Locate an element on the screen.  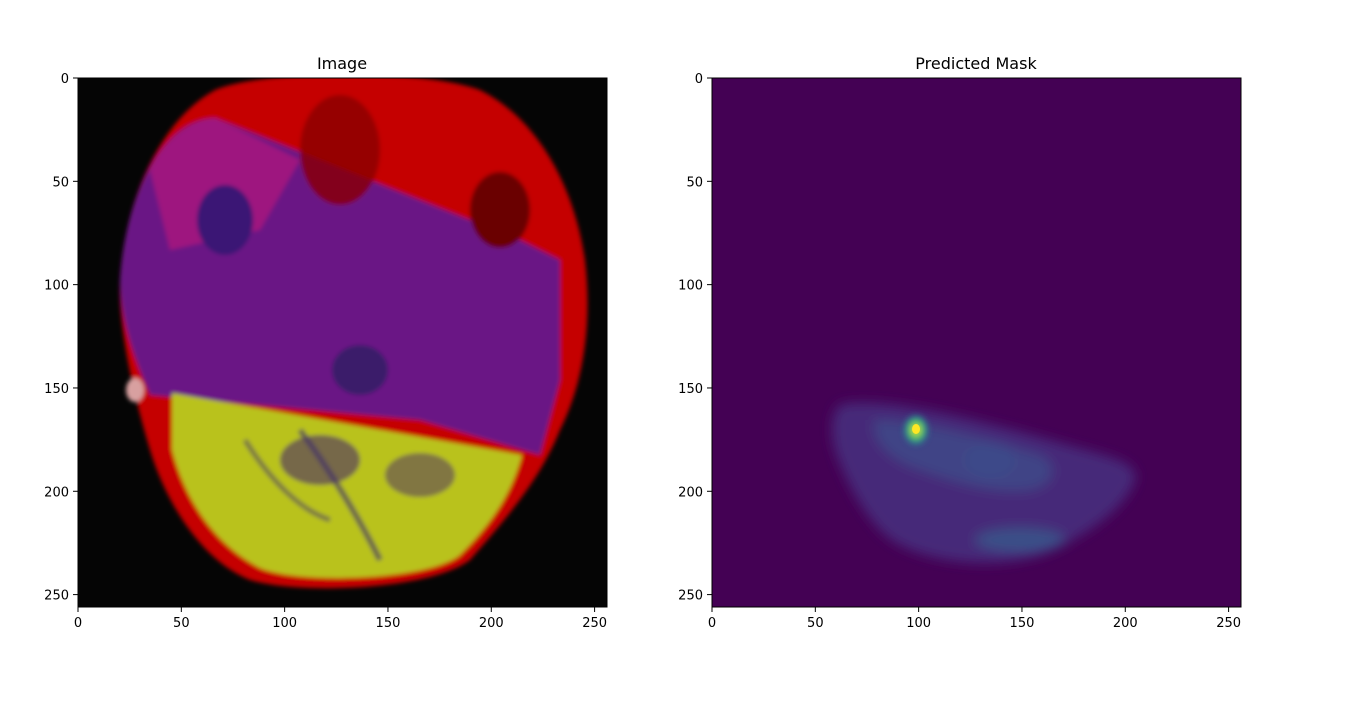
image-y-tick-label: 250 is located at coordinates (56, 596).